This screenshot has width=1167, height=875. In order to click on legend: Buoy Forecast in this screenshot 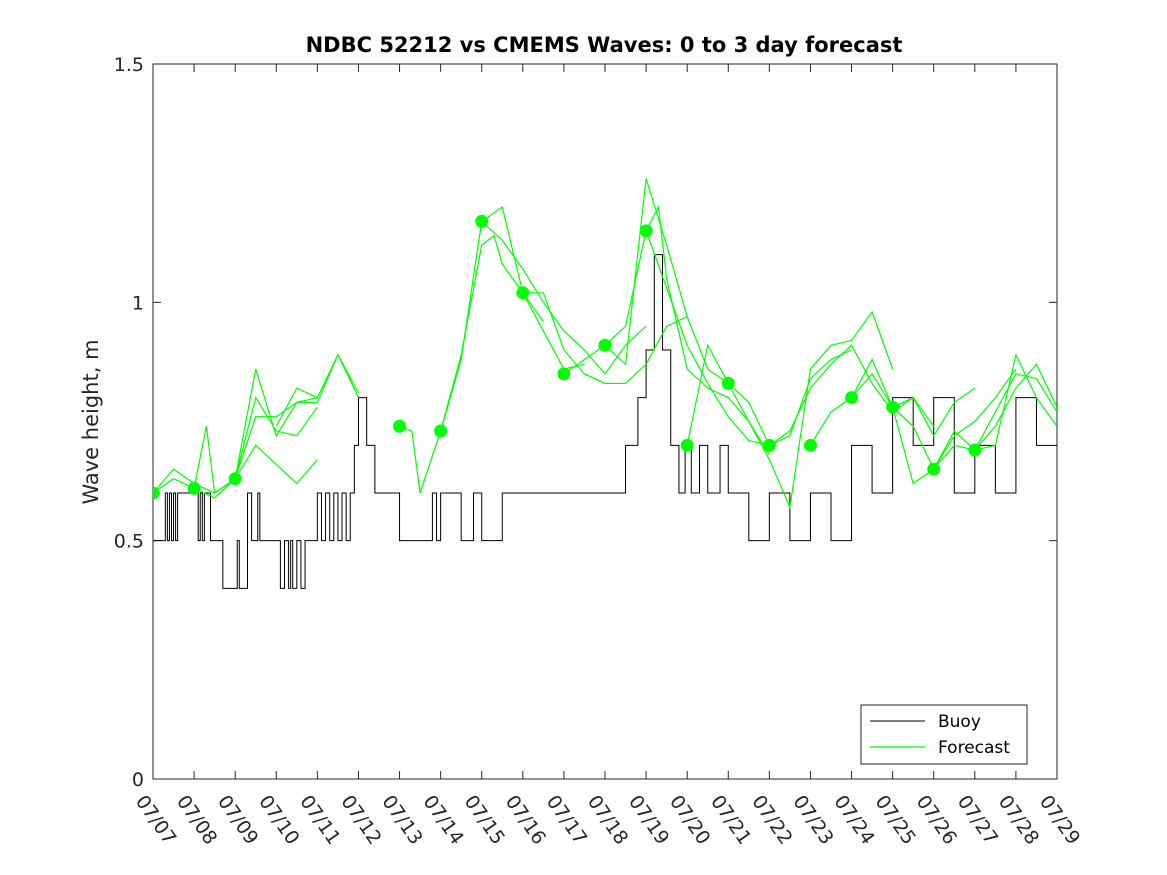, I will do `click(944, 734)`.